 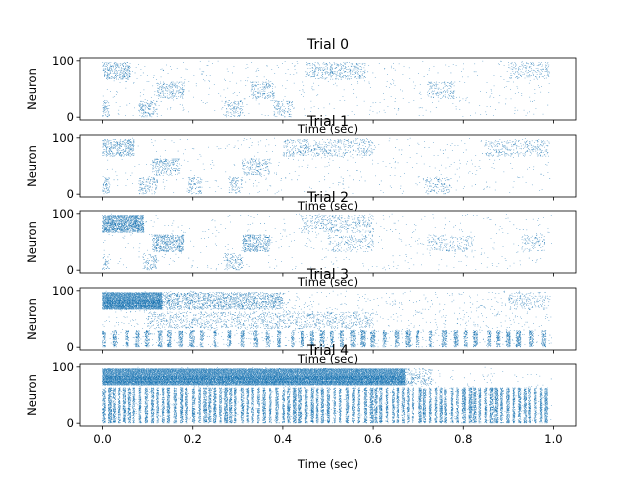 I want to click on x-axis-label: Time (sec), so click(x=327, y=464).